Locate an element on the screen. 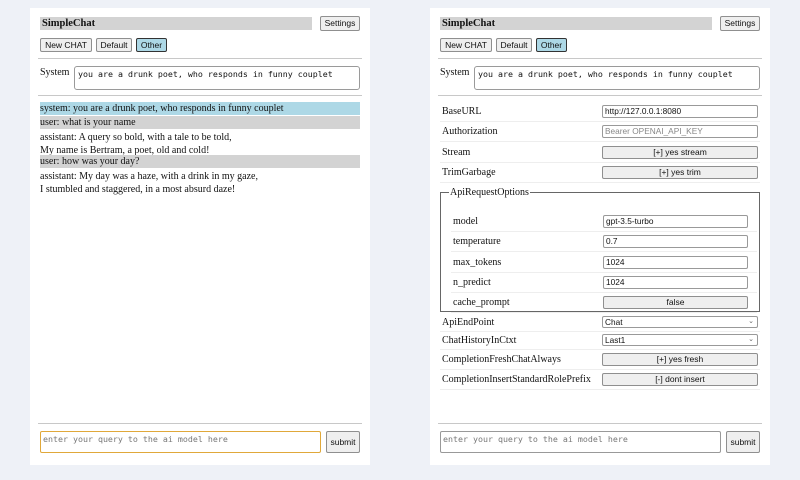  setting-trim-garbage: TrimGarbage [+] yes trim is located at coordinates (600, 173).